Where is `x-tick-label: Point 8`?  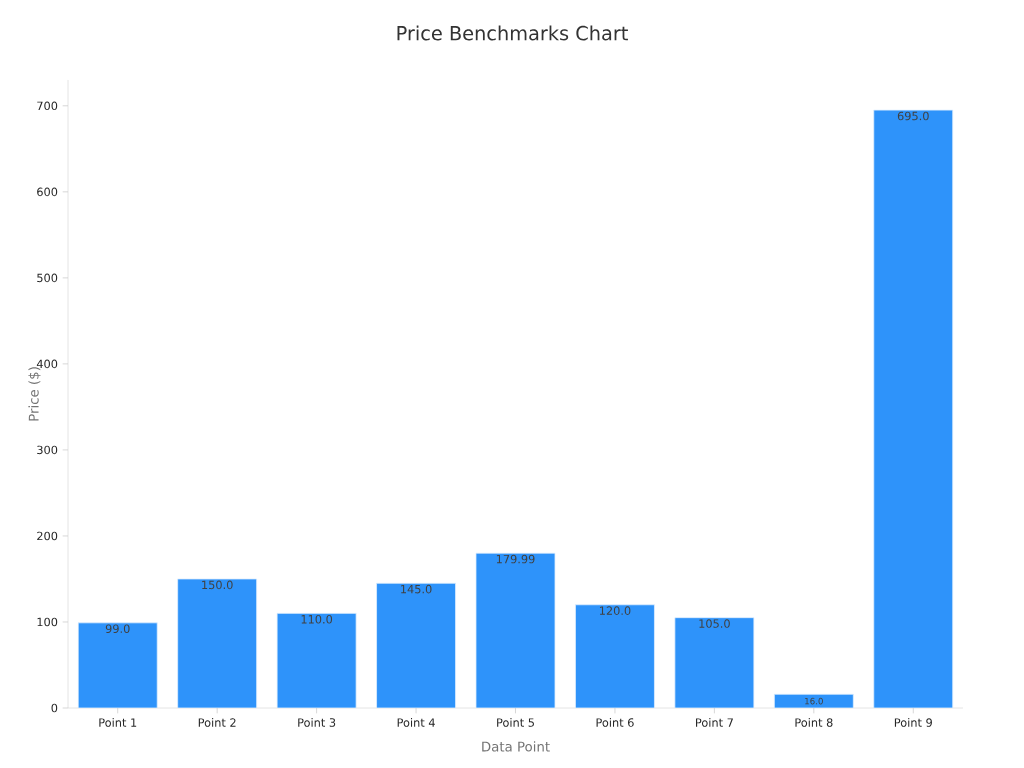 x-tick-label: Point 8 is located at coordinates (814, 722).